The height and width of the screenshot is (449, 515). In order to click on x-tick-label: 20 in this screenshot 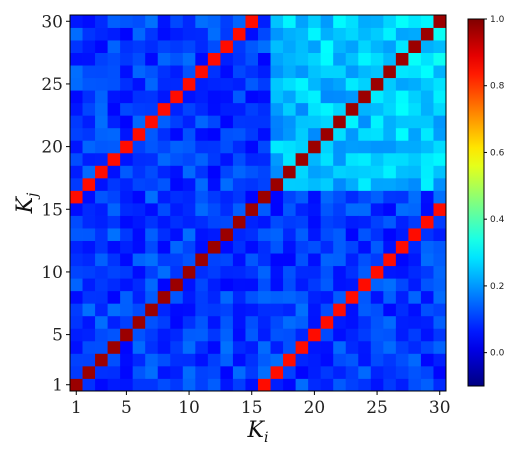, I will do `click(315, 408)`.